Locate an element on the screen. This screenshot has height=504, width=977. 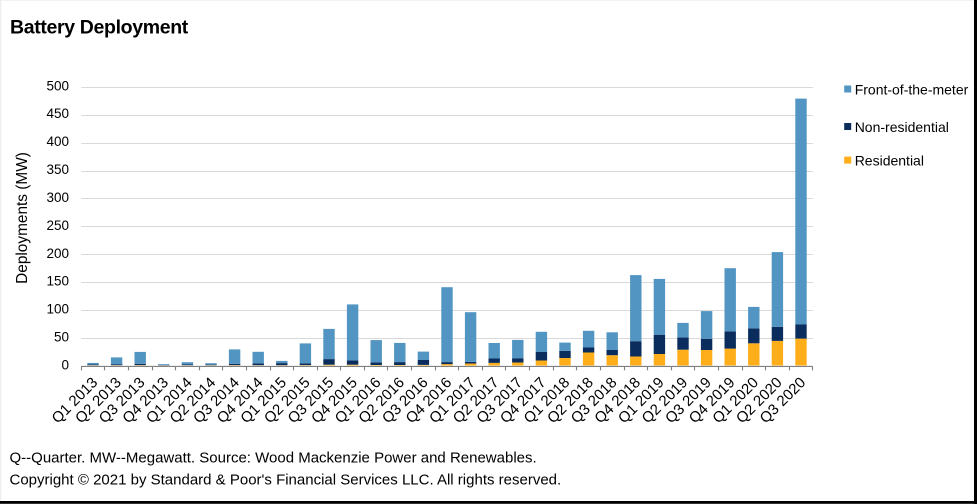
svg-text: 250 is located at coordinates (57, 225).